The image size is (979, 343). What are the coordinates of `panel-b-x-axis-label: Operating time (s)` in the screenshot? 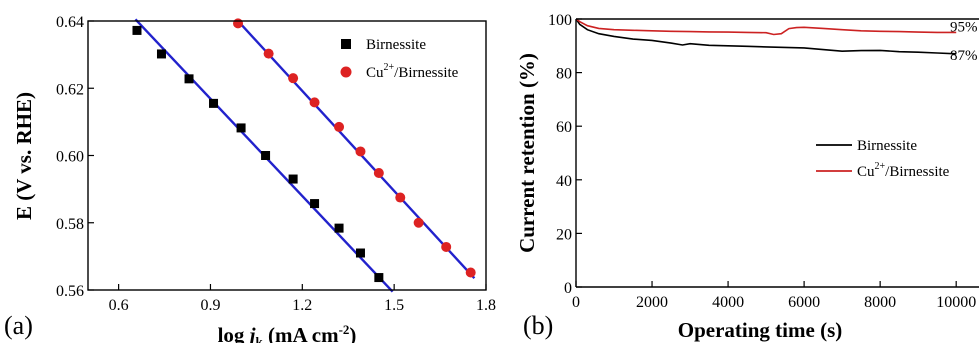 It's located at (760, 330).